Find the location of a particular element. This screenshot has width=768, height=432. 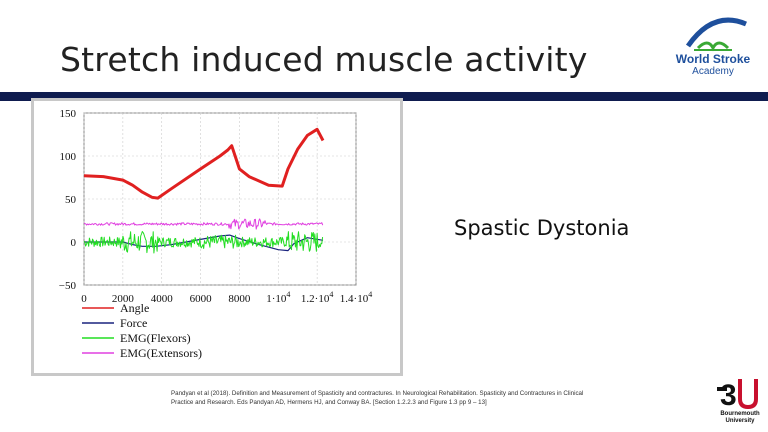

legend-label: Force is located at coordinates (133, 323).